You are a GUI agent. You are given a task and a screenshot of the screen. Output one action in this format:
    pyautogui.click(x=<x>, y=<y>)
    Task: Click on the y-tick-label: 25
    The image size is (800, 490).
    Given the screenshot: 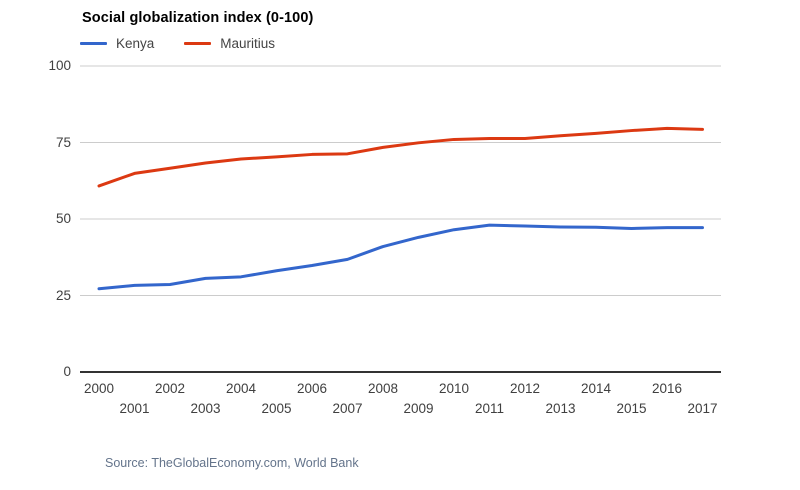 What is the action you would take?
    pyautogui.click(x=63, y=295)
    